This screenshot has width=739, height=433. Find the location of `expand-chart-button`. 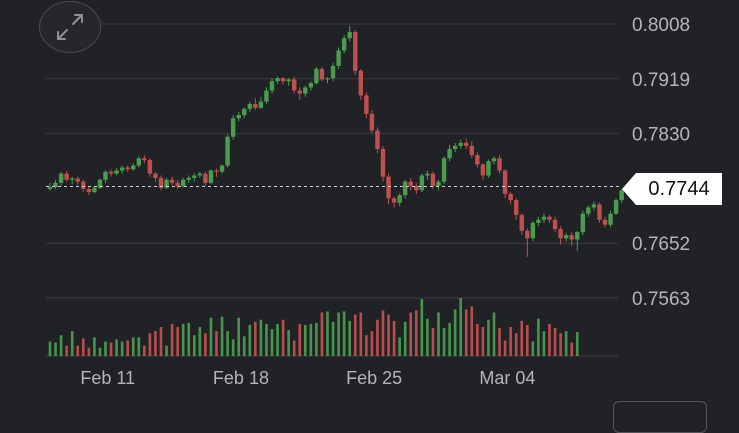

expand-chart-button is located at coordinates (70, 27).